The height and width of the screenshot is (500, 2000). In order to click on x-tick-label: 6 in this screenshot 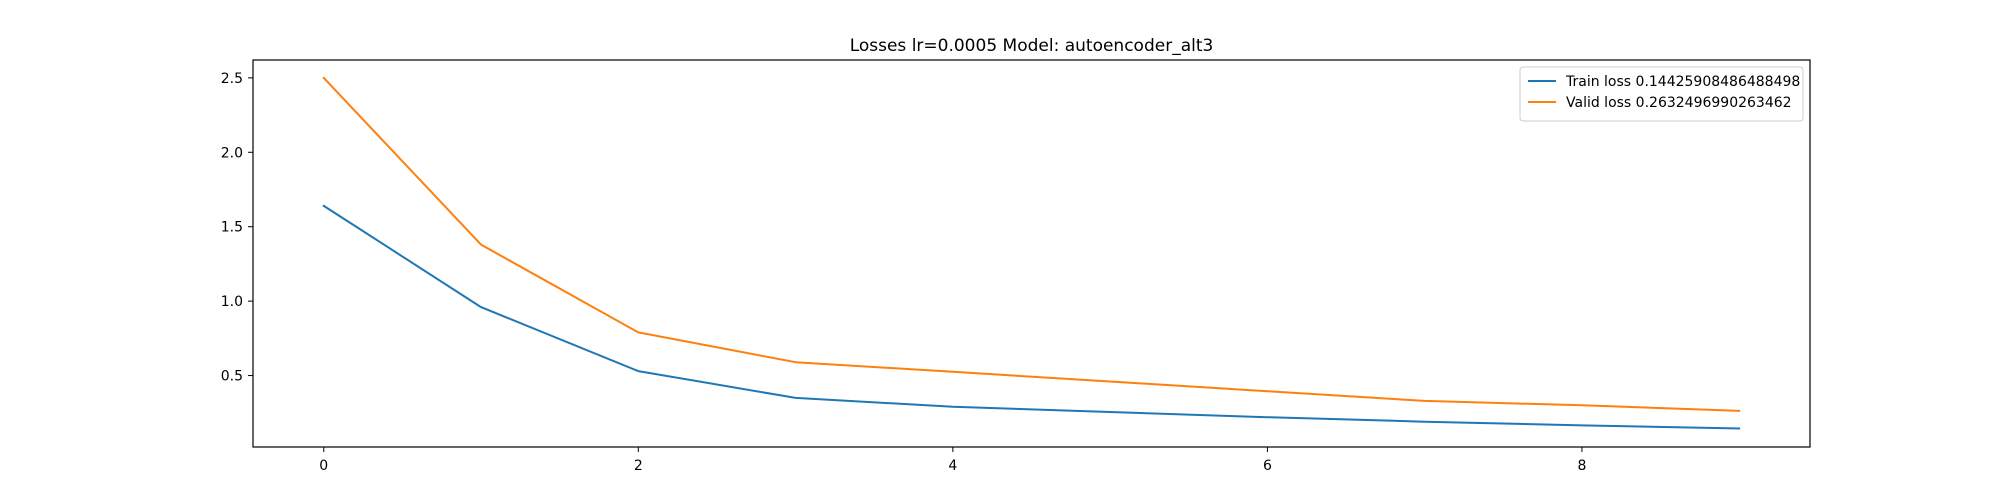, I will do `click(1267, 466)`.